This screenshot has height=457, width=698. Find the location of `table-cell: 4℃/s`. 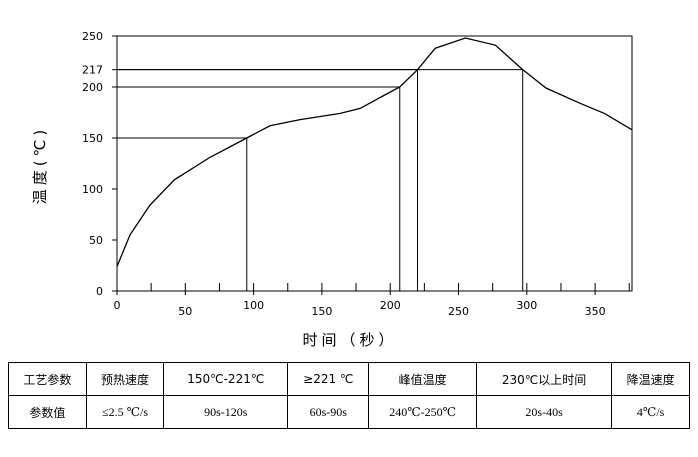

table-cell: 4℃/s is located at coordinates (650, 412).